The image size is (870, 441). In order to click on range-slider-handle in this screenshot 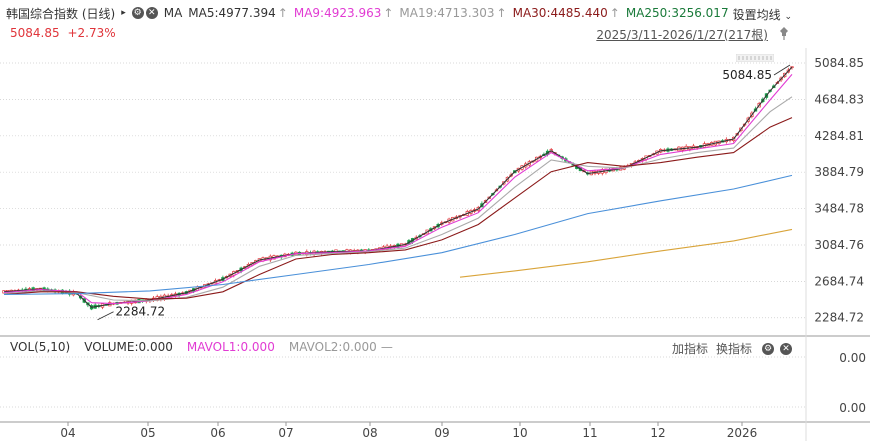, I will do `click(755, 58)`.